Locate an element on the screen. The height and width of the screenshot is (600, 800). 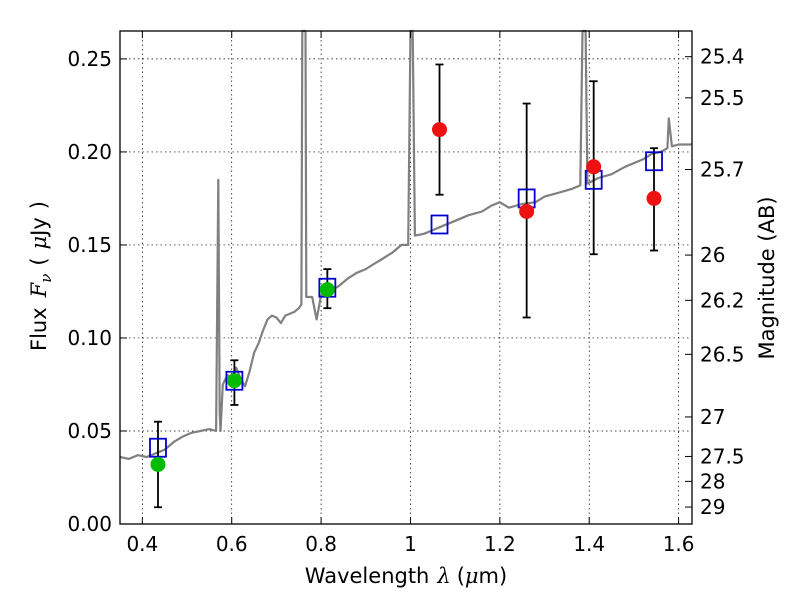
y-tick-label-1: 0.05 is located at coordinates (89, 431).